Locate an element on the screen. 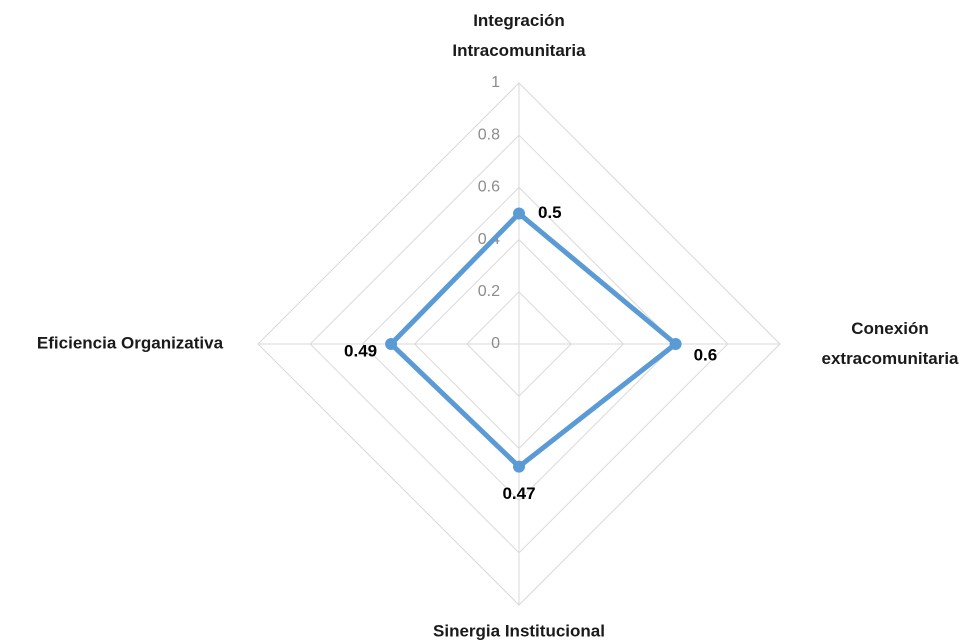 This screenshot has width=977, height=642. data-label: 0.47 is located at coordinates (518, 493).